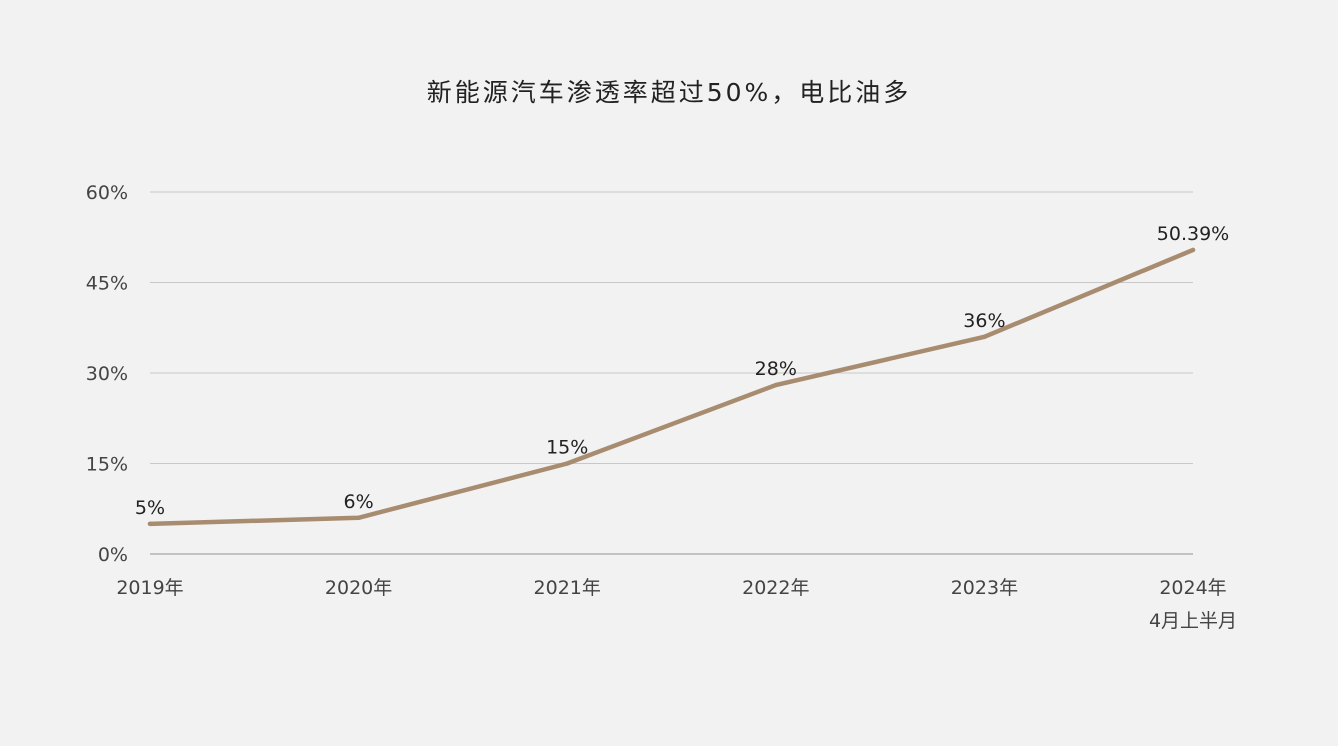 This screenshot has height=746, width=1338. I want to click on x-tick-label-line: 2020年, so click(358, 588).